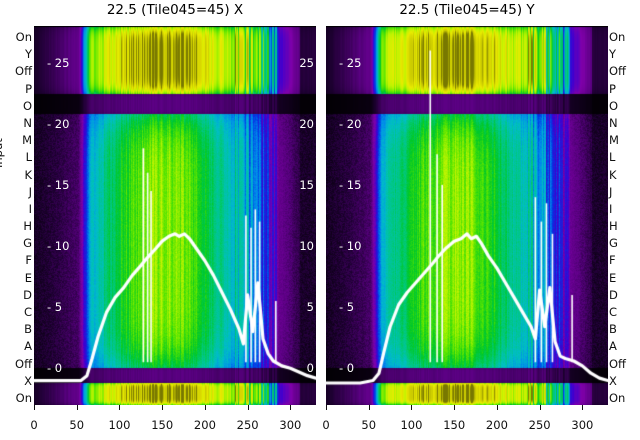 The height and width of the screenshot is (440, 640). What do you see at coordinates (306, 123) in the screenshot?
I see `y-axis-tick-label: 20` at bounding box center [306, 123].